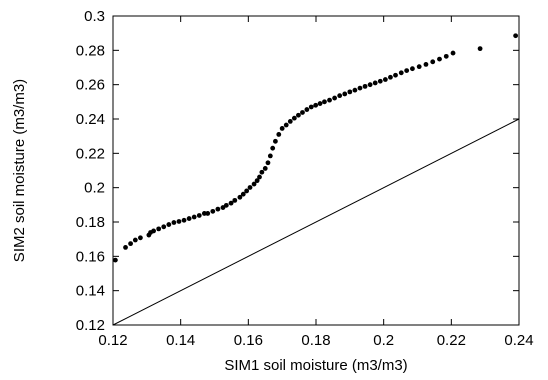 This screenshot has height=380, width=548. What do you see at coordinates (451, 340) in the screenshot?
I see `x-tick-label: 0.22` at bounding box center [451, 340].